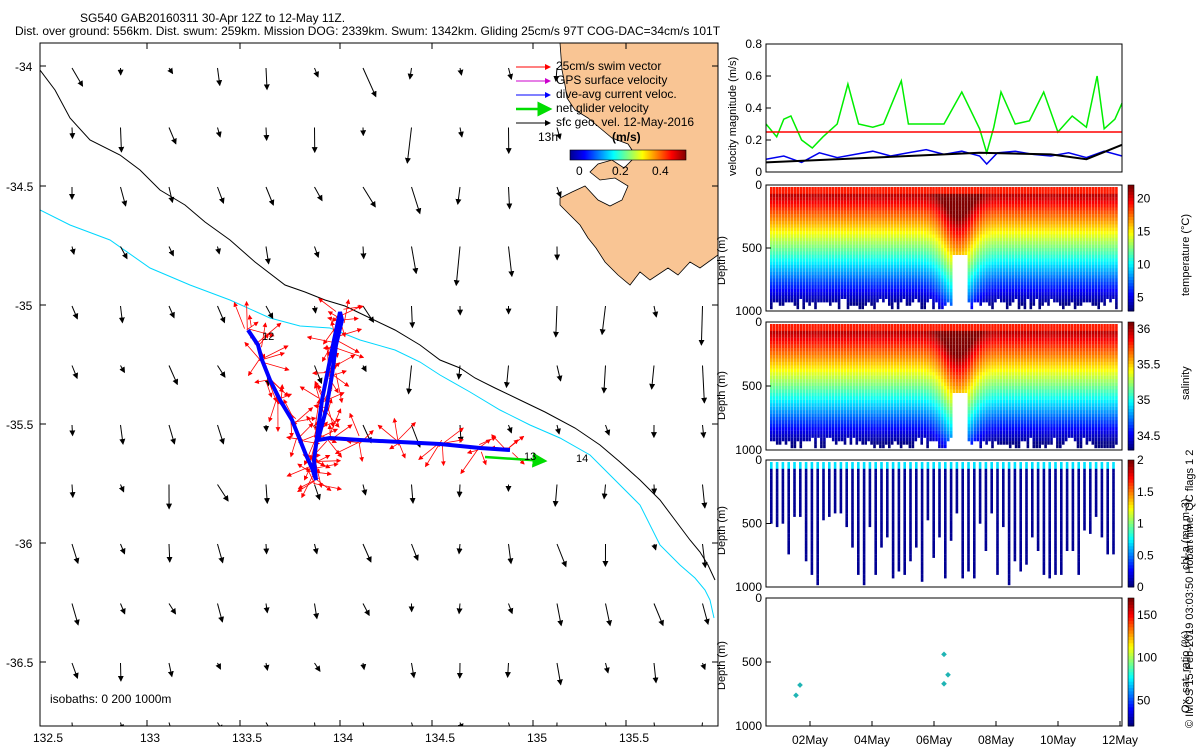  Describe the element at coordinates (944, 654) in the screenshot. I see `oxygen-point` at that location.